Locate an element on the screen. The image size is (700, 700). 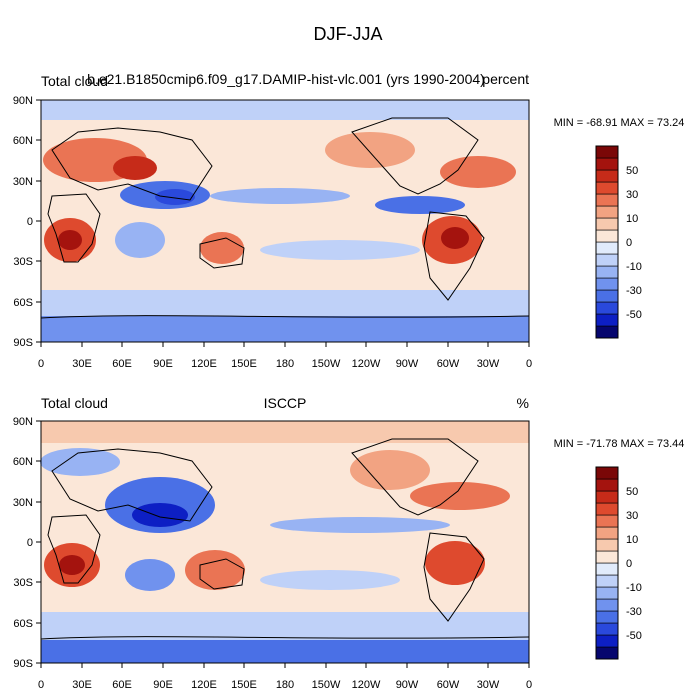
panel-center-title: ISCCP is located at coordinates (285, 403).